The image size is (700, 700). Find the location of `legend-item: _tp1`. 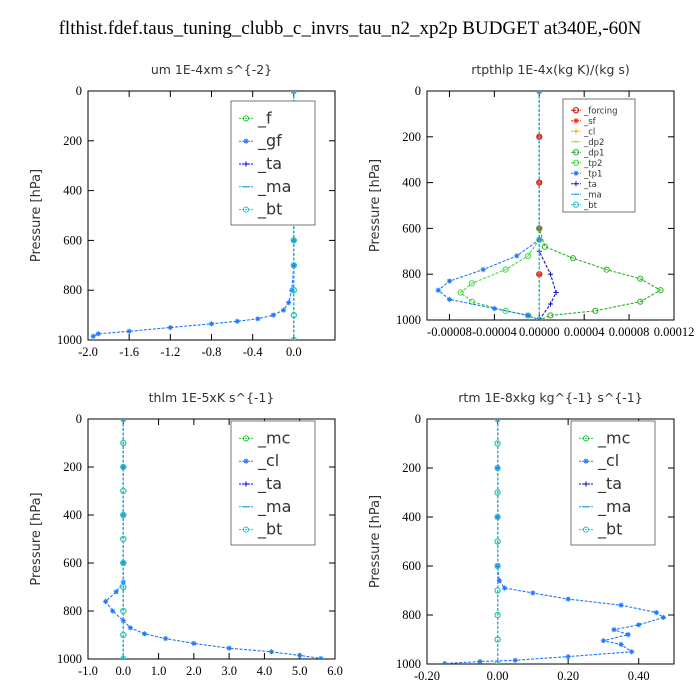

legend-item: _tp1 is located at coordinates (586, 174).